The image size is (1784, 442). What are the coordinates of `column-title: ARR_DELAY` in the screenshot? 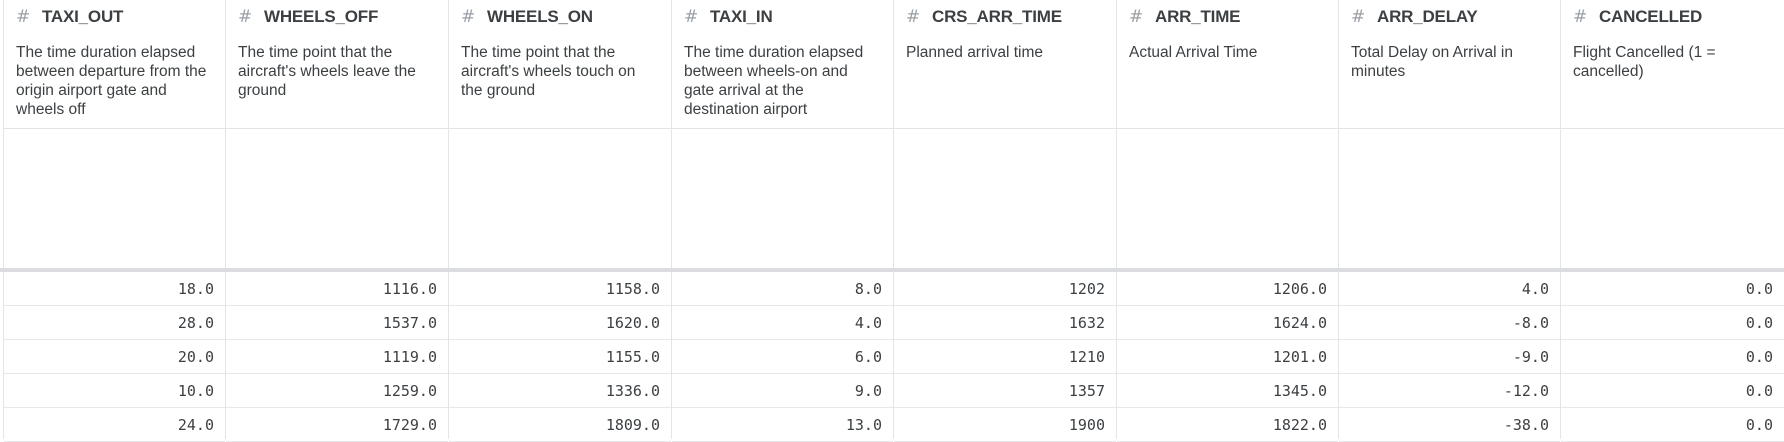 It's located at (1427, 16).